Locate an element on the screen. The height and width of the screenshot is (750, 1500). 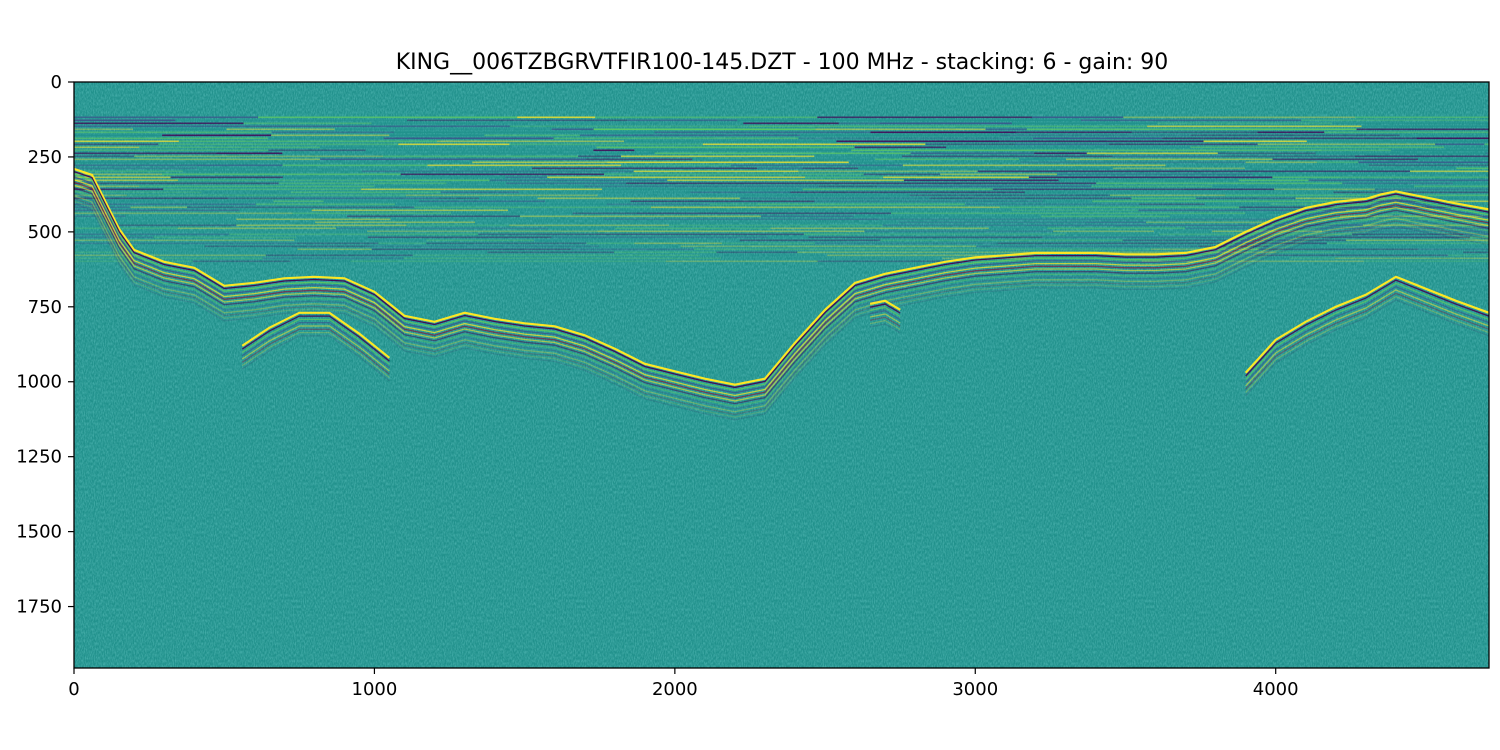
y-tick-label: 250 is located at coordinates (45, 157).